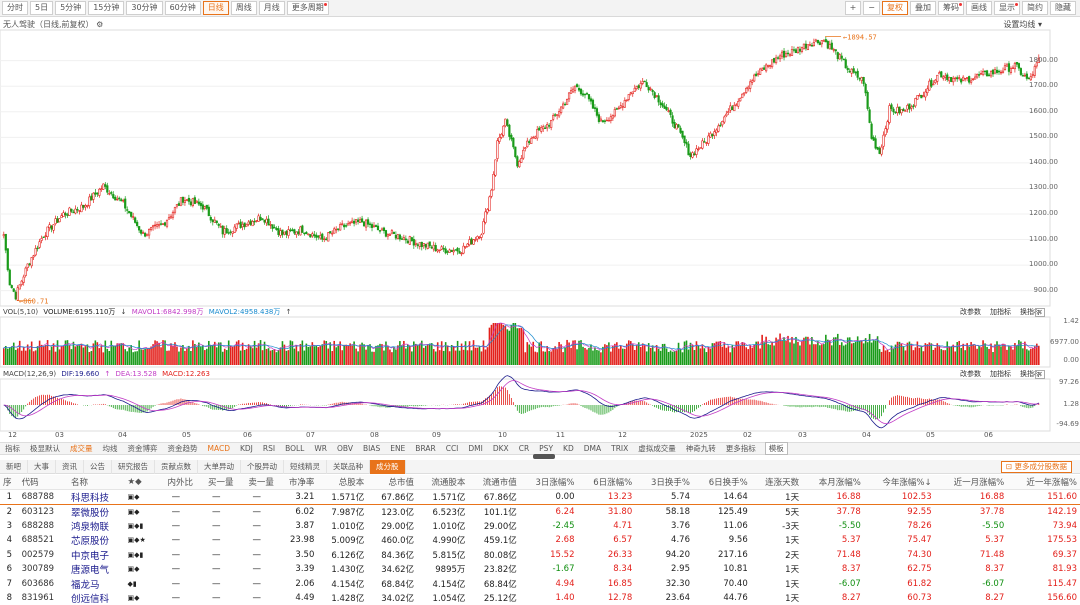 Image resolution: width=1080 pixels, height=605 pixels. What do you see at coordinates (256, 482) in the screenshot?
I see `column-header: 卖一量` at bounding box center [256, 482].